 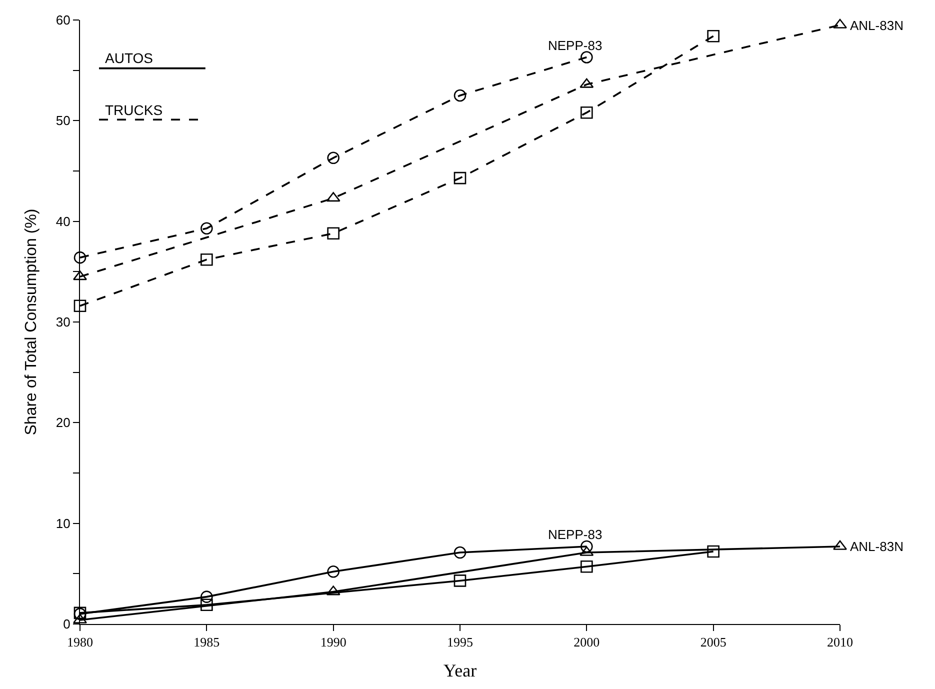 What do you see at coordinates (134, 110) in the screenshot?
I see `annotation: TRUCKS` at bounding box center [134, 110].